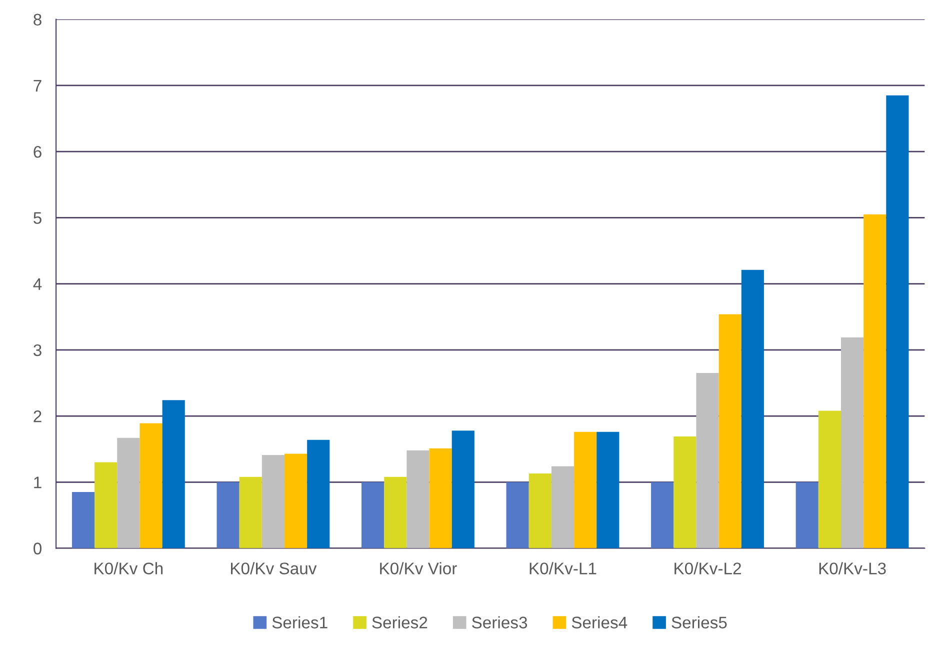 The width and height of the screenshot is (934, 645). I want to click on y-tick-label: 5, so click(38, 218).